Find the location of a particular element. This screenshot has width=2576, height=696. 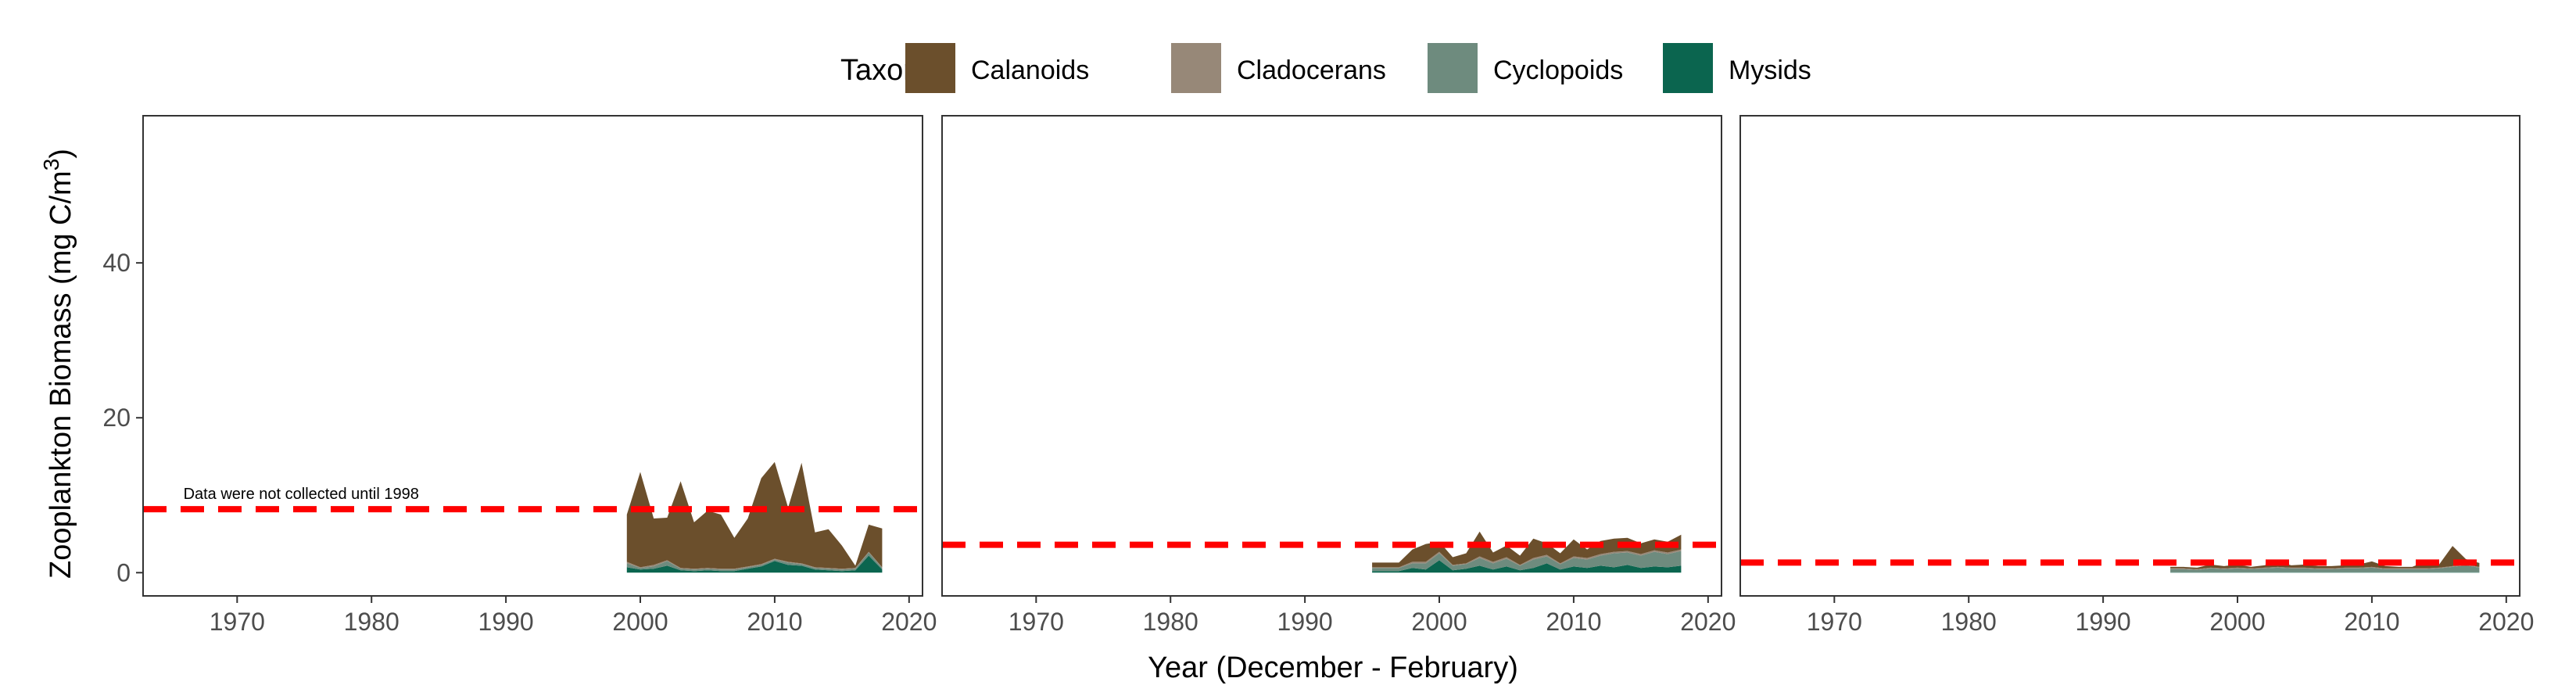

legend-key-cladocerans is located at coordinates (1196, 68).